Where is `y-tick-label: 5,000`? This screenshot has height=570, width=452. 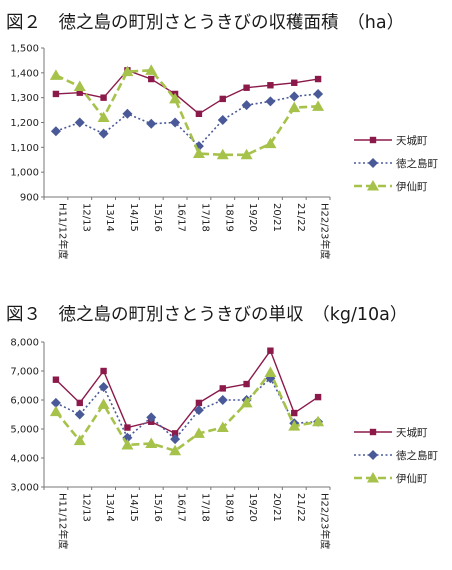
y-tick-label: 5,000 is located at coordinates (24, 430).